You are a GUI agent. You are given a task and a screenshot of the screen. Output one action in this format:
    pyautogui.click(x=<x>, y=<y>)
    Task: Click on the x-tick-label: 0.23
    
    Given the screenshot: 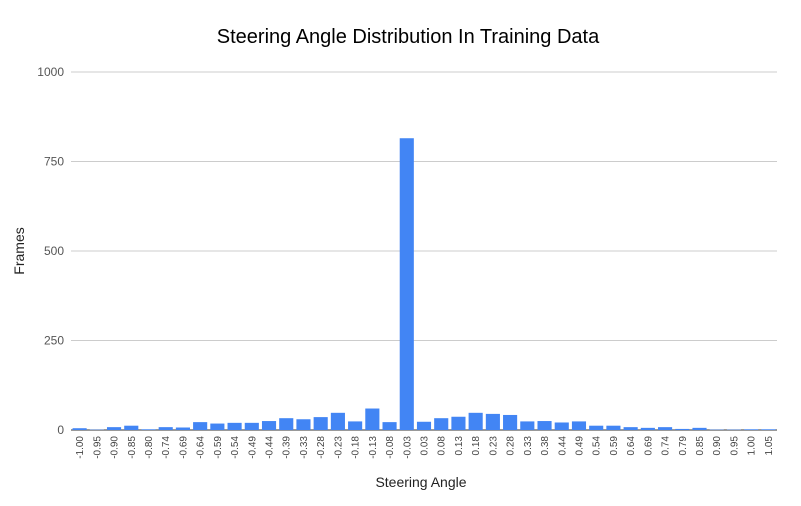 What is the action you would take?
    pyautogui.click(x=493, y=446)
    